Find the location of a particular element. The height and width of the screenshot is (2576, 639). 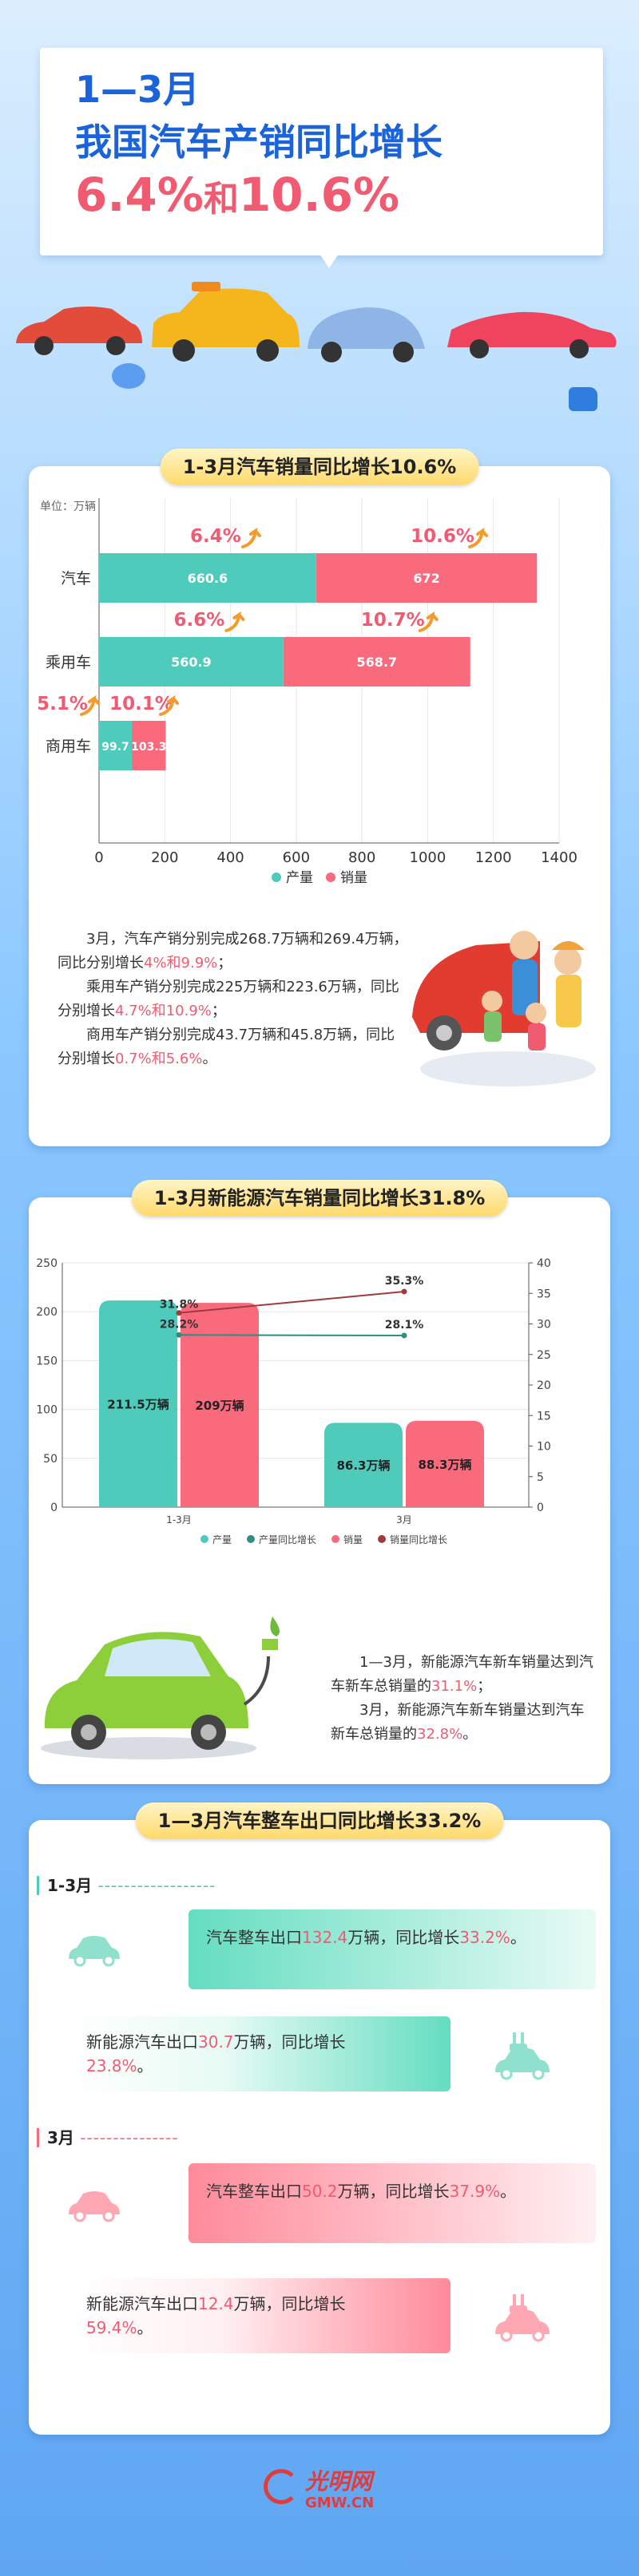

y-tick-label: 100 is located at coordinates (47, 1411).